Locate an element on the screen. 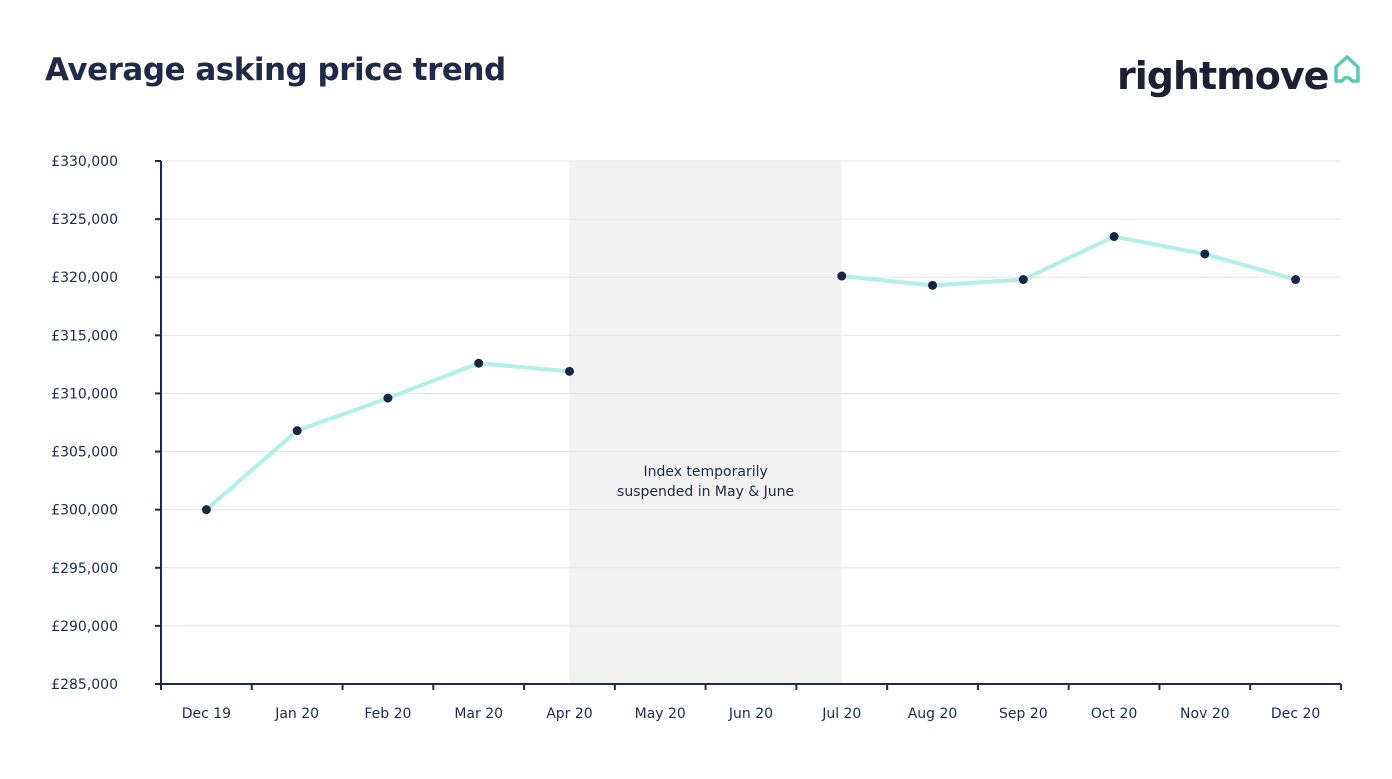 Image resolution: width=1392 pixels, height=779 pixels. x-tick-label: Apr 20 is located at coordinates (569, 714).